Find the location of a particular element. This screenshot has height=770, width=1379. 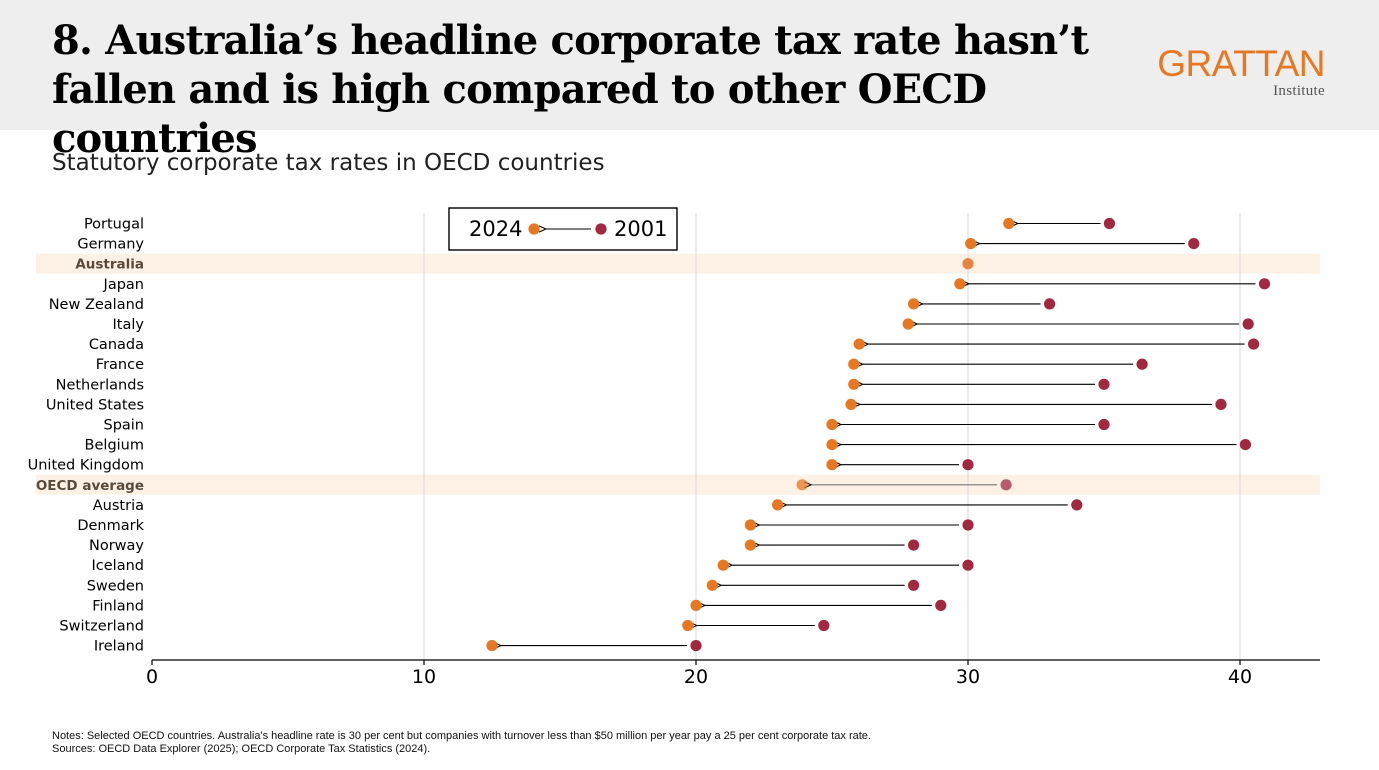

category-label: Netherlands is located at coordinates (100, 385).